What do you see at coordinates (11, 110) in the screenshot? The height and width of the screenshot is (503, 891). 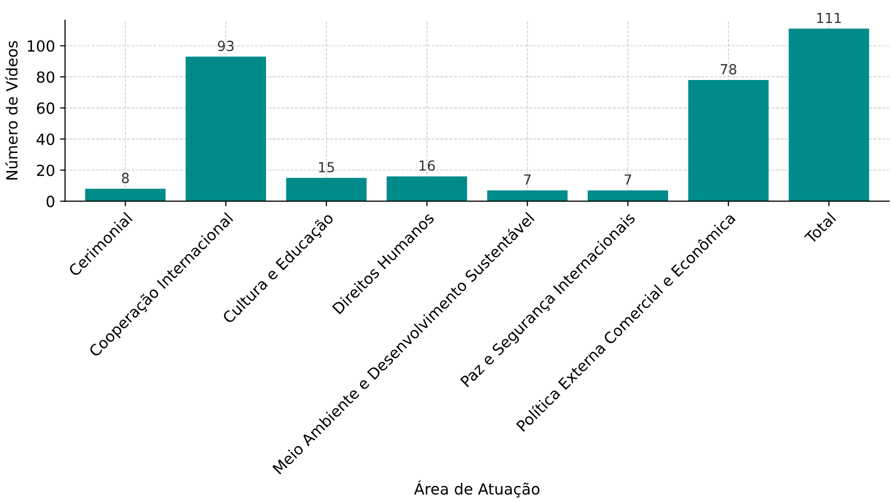 I see `y-axis-title: Número de Vídeos` at bounding box center [11, 110].